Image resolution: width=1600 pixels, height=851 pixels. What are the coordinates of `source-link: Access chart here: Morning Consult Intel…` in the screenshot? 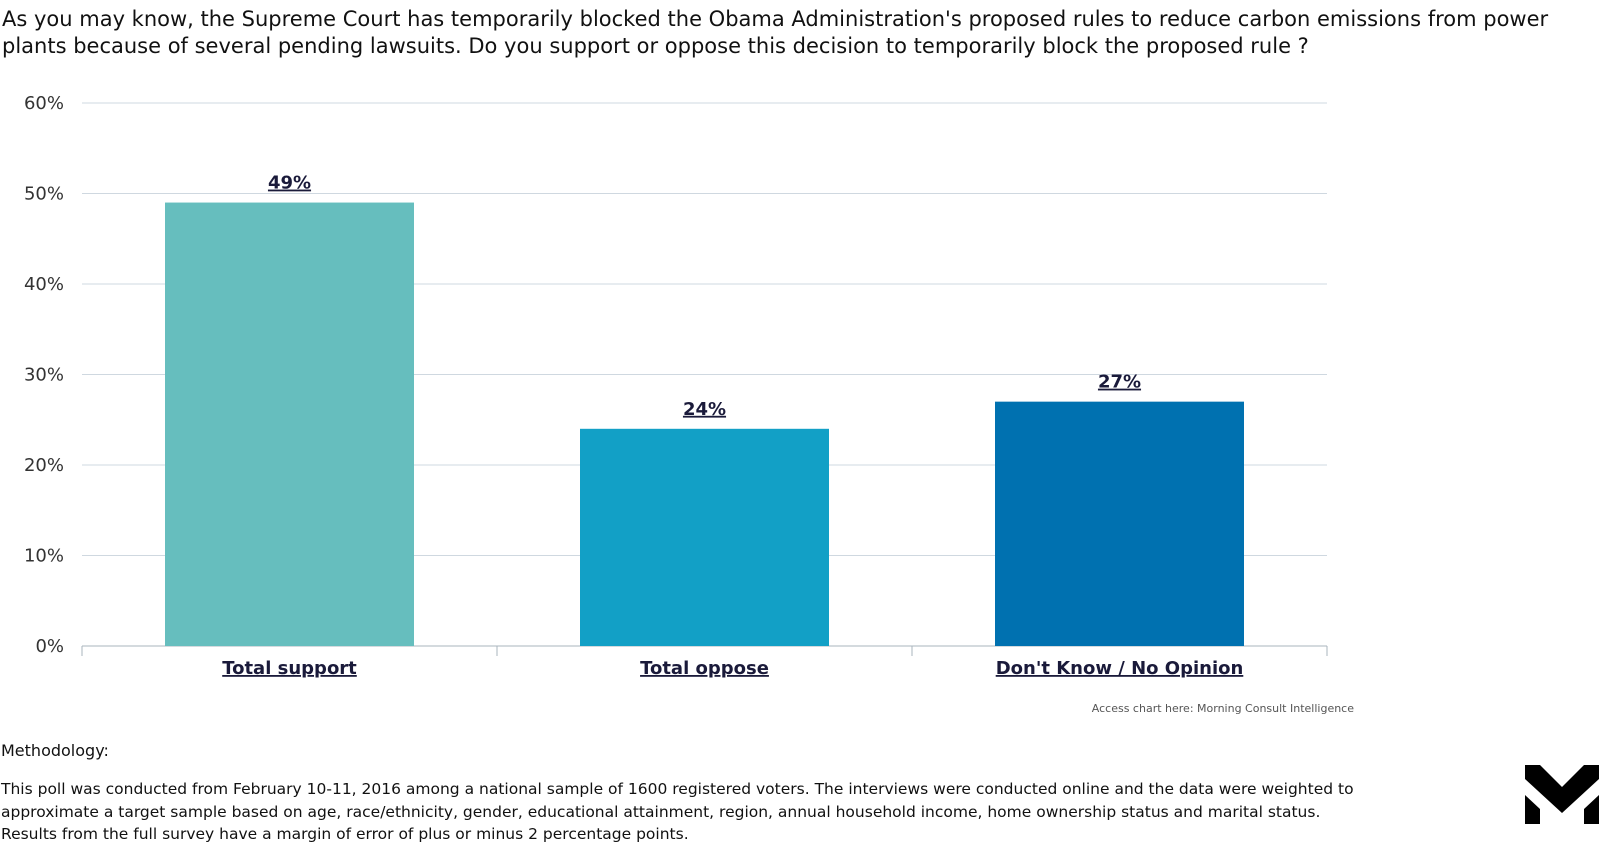 It's located at (1222, 708).